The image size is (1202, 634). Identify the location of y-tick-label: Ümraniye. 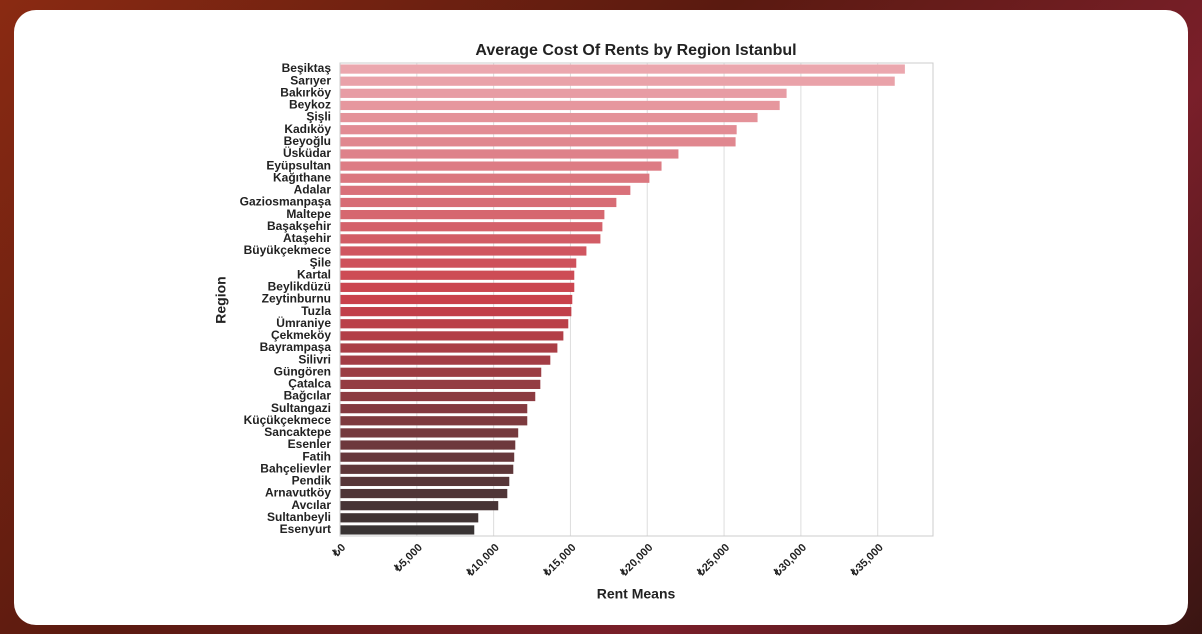
(303, 322).